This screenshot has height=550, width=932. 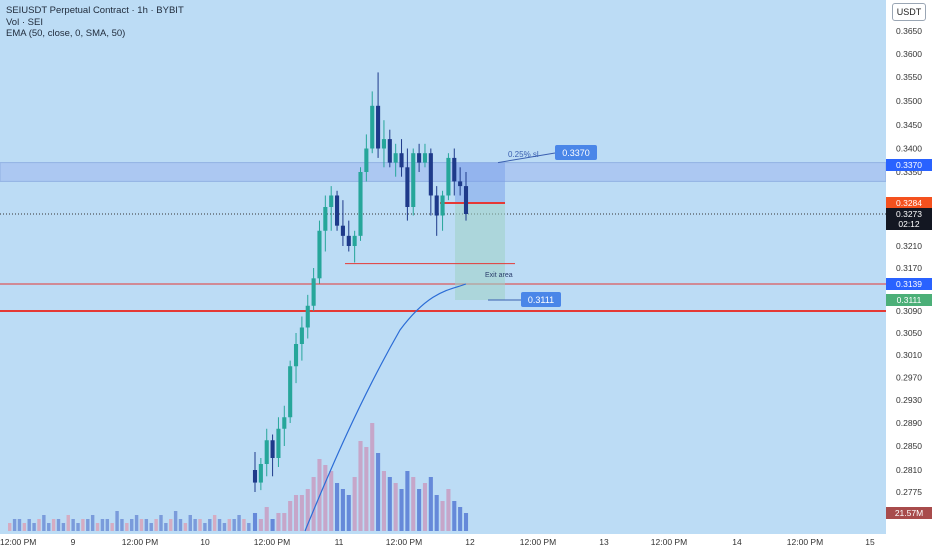 What do you see at coordinates (909, 355) in the screenshot?
I see `price-tick-label: 0.3010` at bounding box center [909, 355].